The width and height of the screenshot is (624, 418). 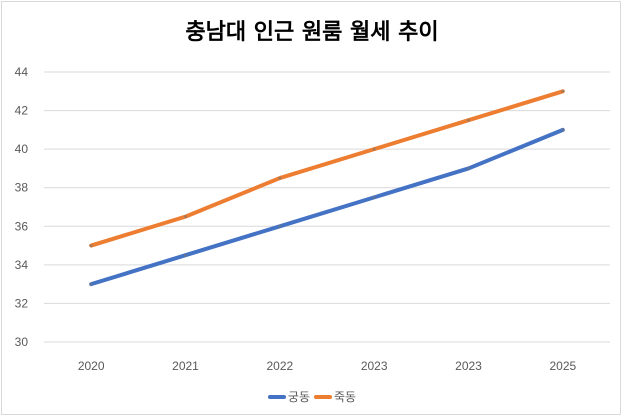 What do you see at coordinates (22, 265) in the screenshot?
I see `y-tick-label: 34` at bounding box center [22, 265].